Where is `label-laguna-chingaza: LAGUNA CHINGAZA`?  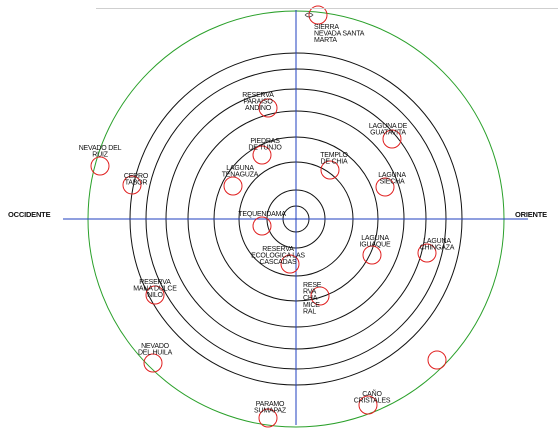 label-laguna-chingaza: LAGUNA CHINGAZA is located at coordinates (437, 245).